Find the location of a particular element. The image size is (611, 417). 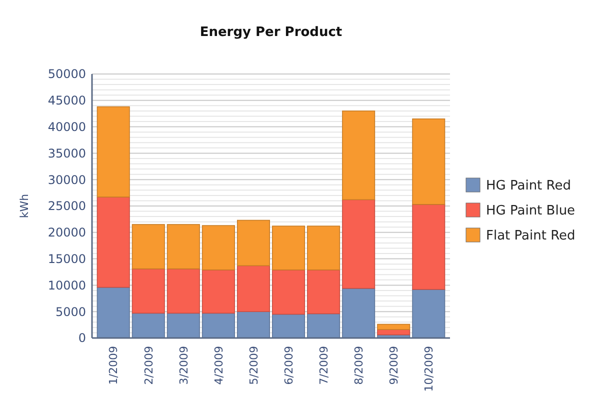

x-tick-label: 2/2009 is located at coordinates (149, 365).